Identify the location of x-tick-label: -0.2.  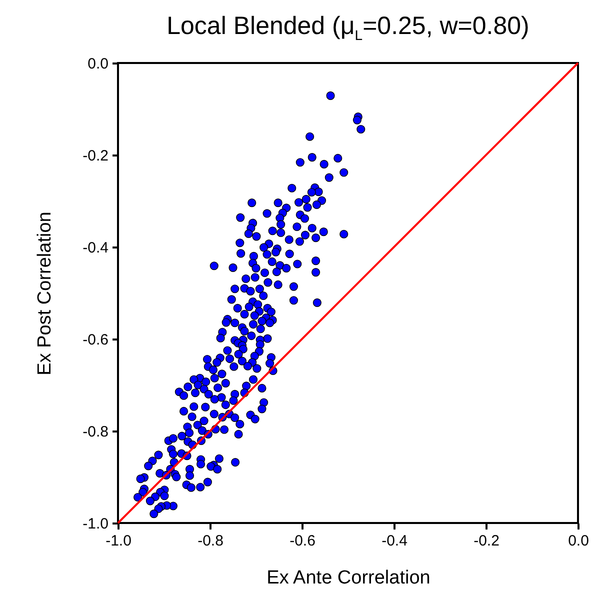
(487, 541).